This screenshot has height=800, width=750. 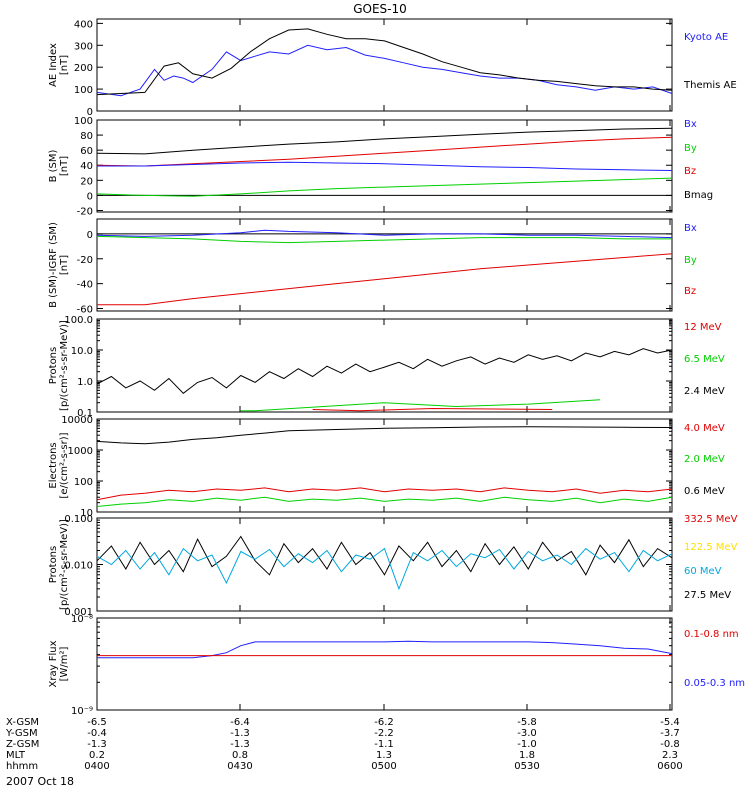 I want to click on y-axis-label-line: Xray Flux, so click(x=53, y=663).